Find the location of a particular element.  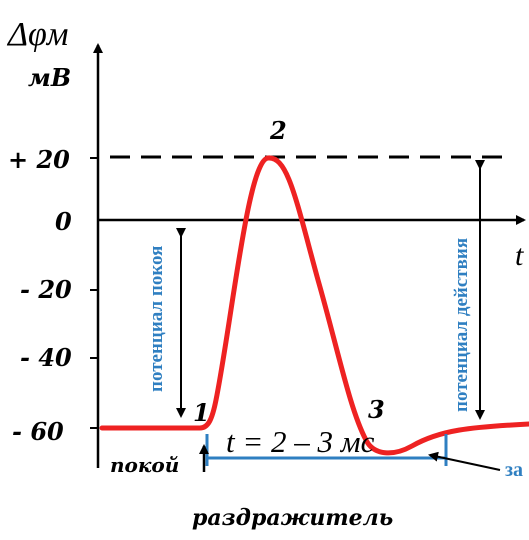

rest-label: покой is located at coordinates (144, 465).